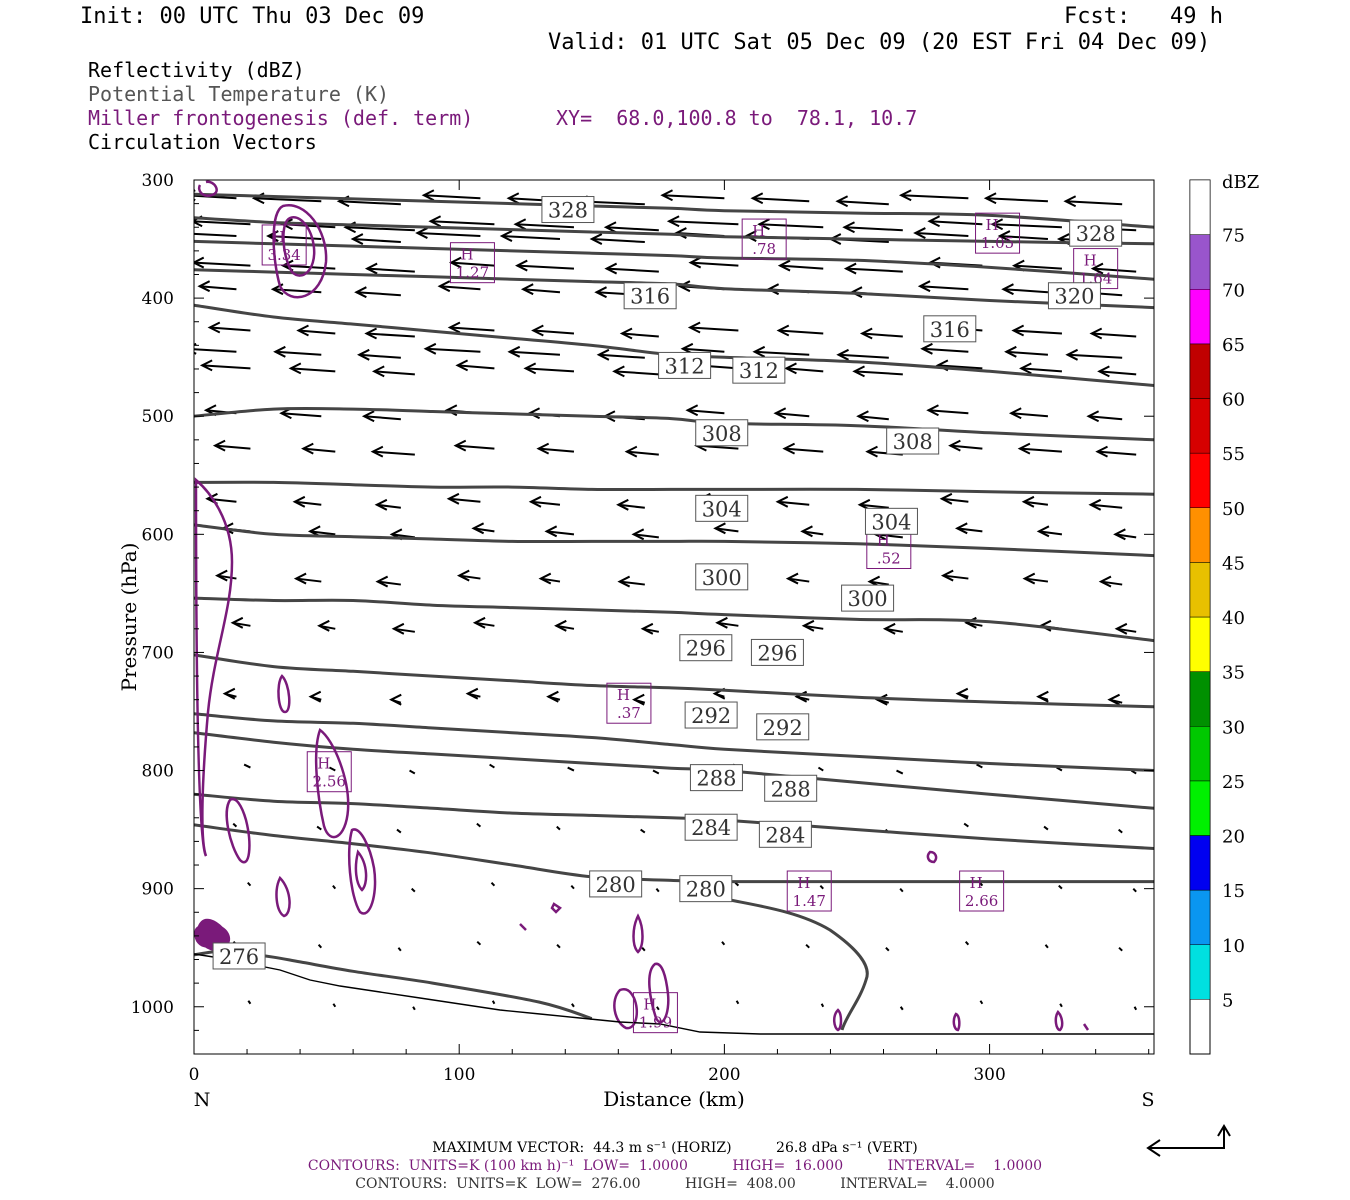 The image size is (1350, 1200). What do you see at coordinates (1233, 673) in the screenshot?
I see `colorbar-level: 35` at bounding box center [1233, 673].